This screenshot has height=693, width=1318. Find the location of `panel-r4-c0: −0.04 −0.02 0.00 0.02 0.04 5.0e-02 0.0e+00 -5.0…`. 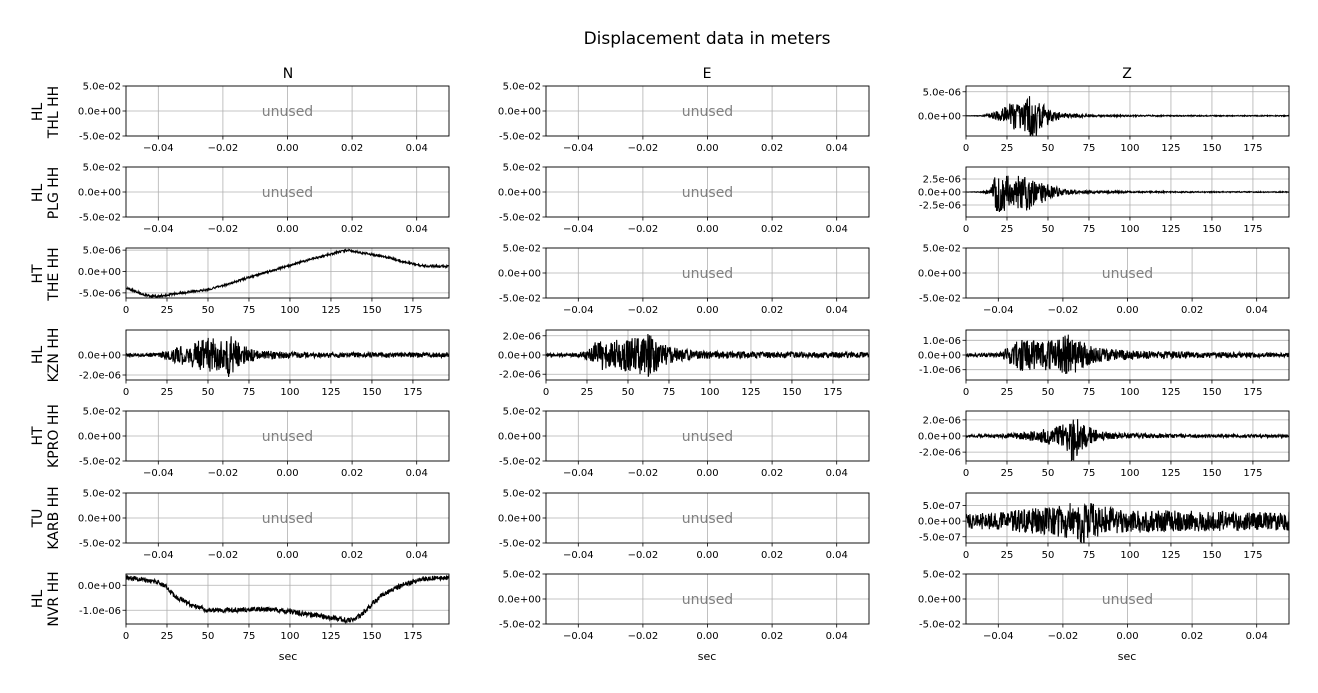

panel-r4-c0: −0.04 −0.02 0.00 0.02 0.04 5.0e-02 0.0e+00 -5.0… is located at coordinates (264, 443).